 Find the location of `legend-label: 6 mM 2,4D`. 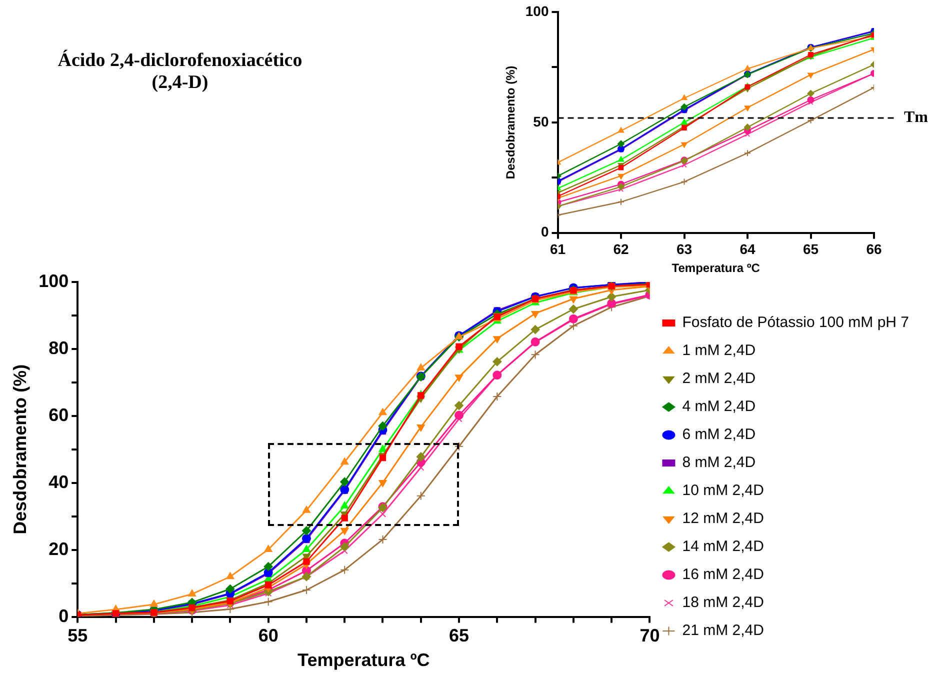

legend-label: 6 mM 2,4D is located at coordinates (719, 435).